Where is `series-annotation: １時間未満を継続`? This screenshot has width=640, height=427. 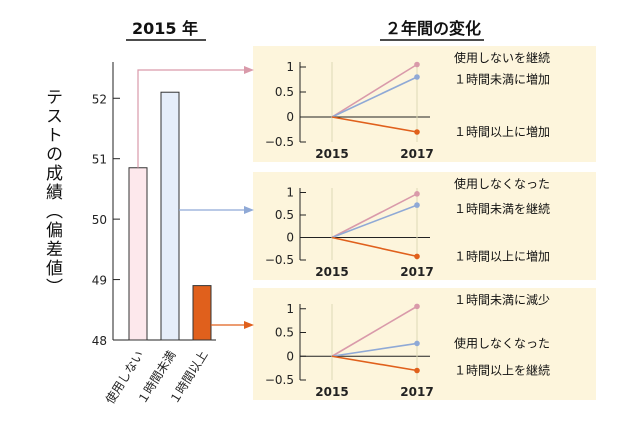
series-annotation: １時間未満を継続 is located at coordinates (502, 208).